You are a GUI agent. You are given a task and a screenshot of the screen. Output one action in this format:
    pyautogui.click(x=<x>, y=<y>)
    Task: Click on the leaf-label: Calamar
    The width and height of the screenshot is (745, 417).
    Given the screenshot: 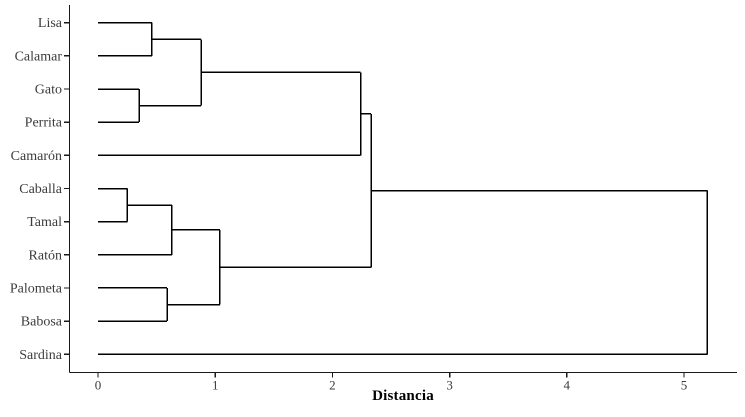 What is the action you would take?
    pyautogui.click(x=39, y=56)
    